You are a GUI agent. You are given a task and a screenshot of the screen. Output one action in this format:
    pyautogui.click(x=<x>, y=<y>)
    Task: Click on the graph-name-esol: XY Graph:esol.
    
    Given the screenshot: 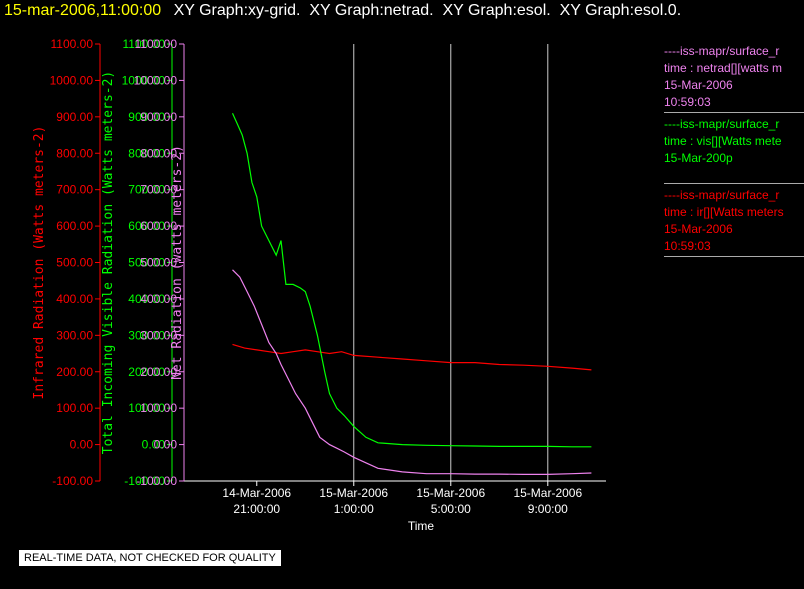 What is the action you would take?
    pyautogui.click(x=496, y=10)
    